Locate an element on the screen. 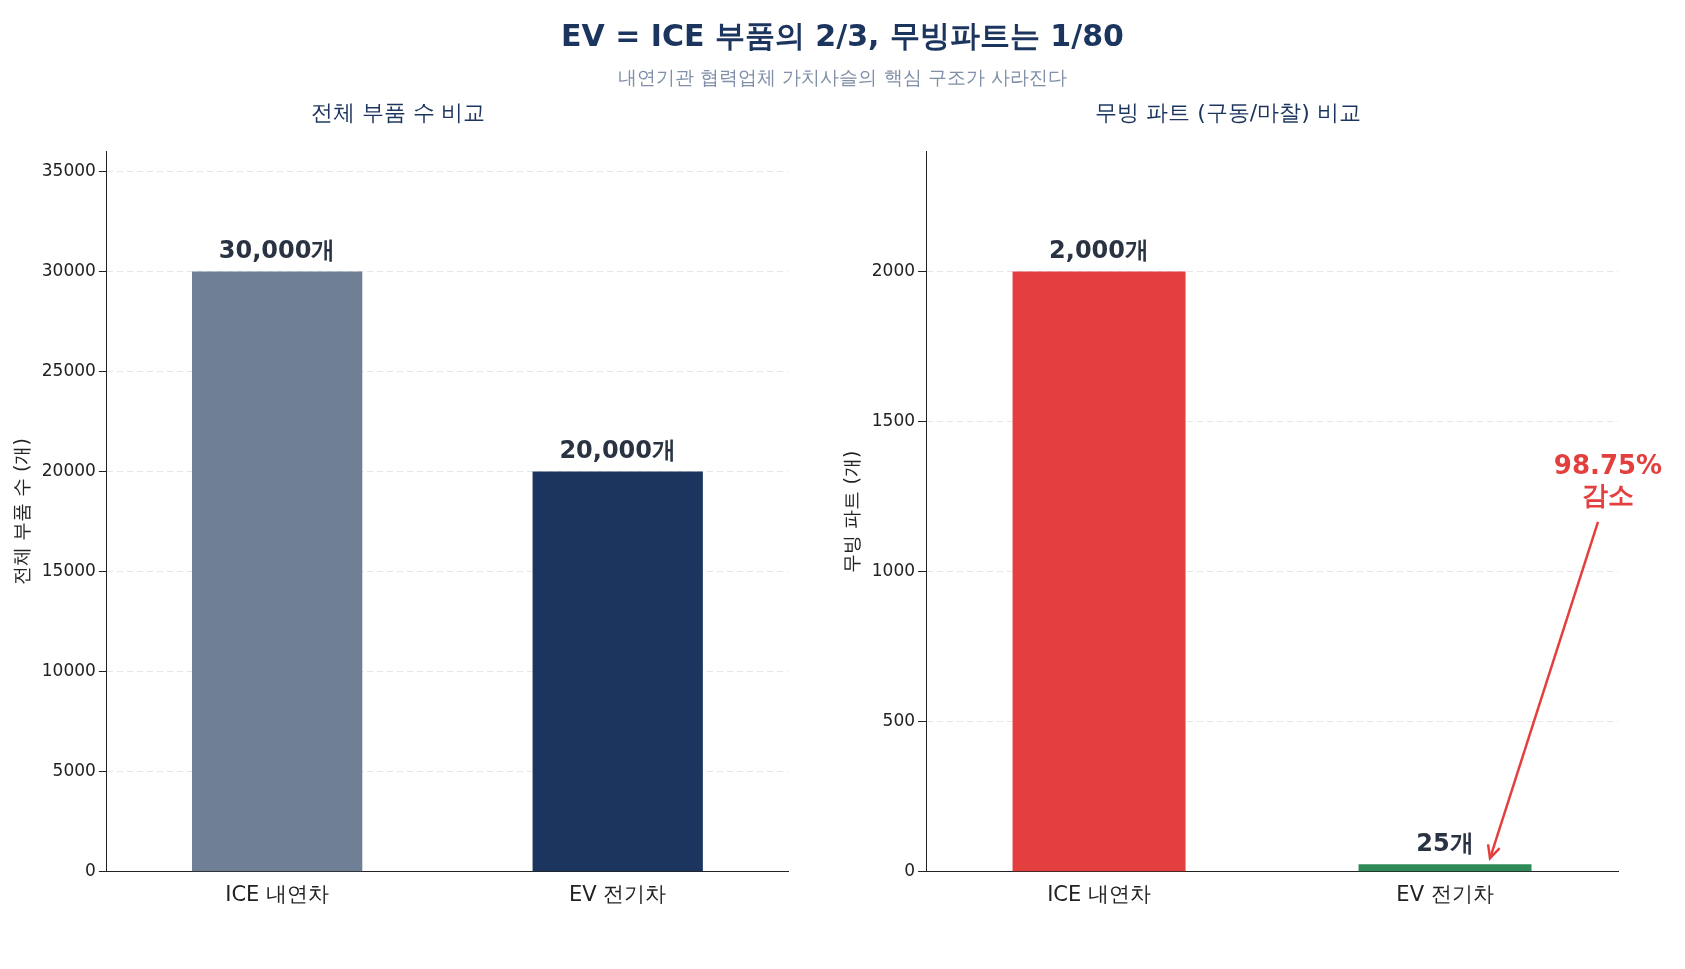  y-axis-title: 전체 부품 수 (개) is located at coordinates (21, 512).